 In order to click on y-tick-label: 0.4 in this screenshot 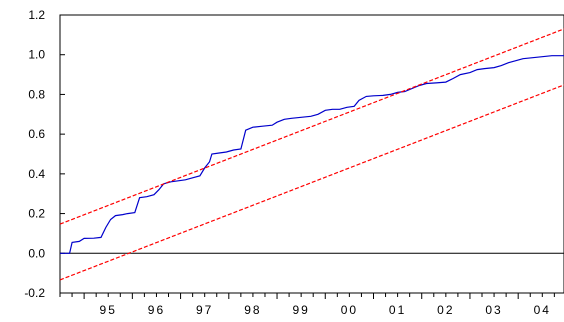, I will do `click(36, 174)`.